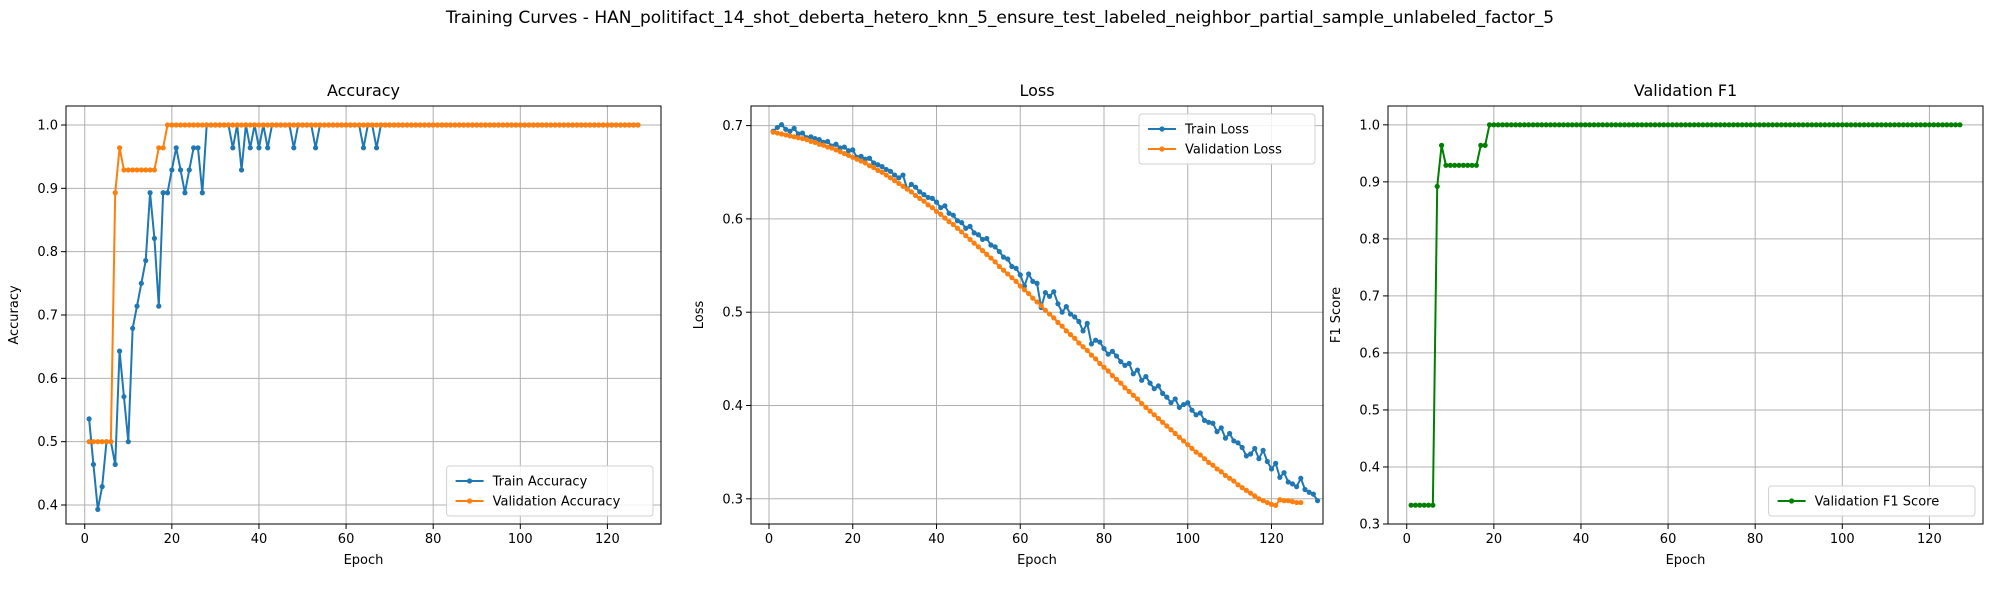  What do you see at coordinates (699, 315) in the screenshot?
I see `y-axis-label: Loss` at bounding box center [699, 315].